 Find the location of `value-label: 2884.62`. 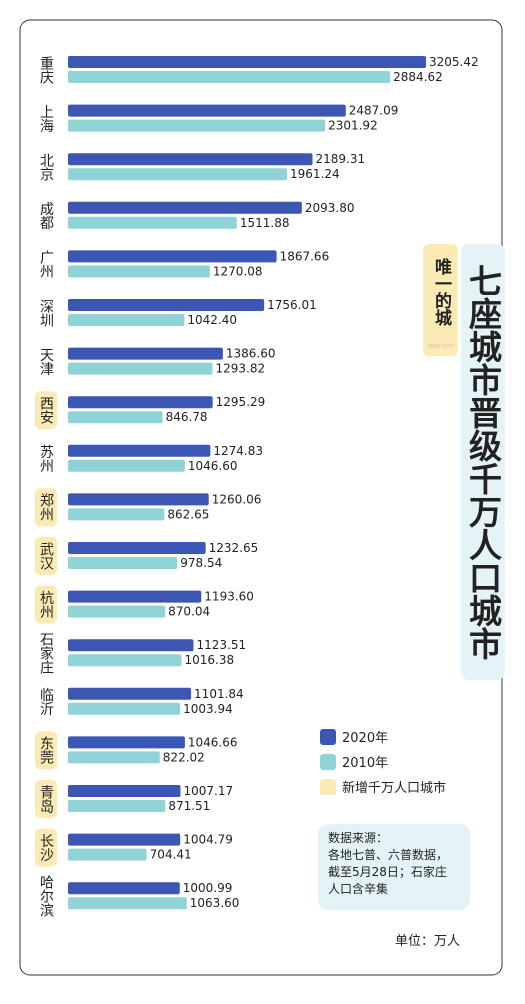

value-label: 2884.62 is located at coordinates (418, 77).